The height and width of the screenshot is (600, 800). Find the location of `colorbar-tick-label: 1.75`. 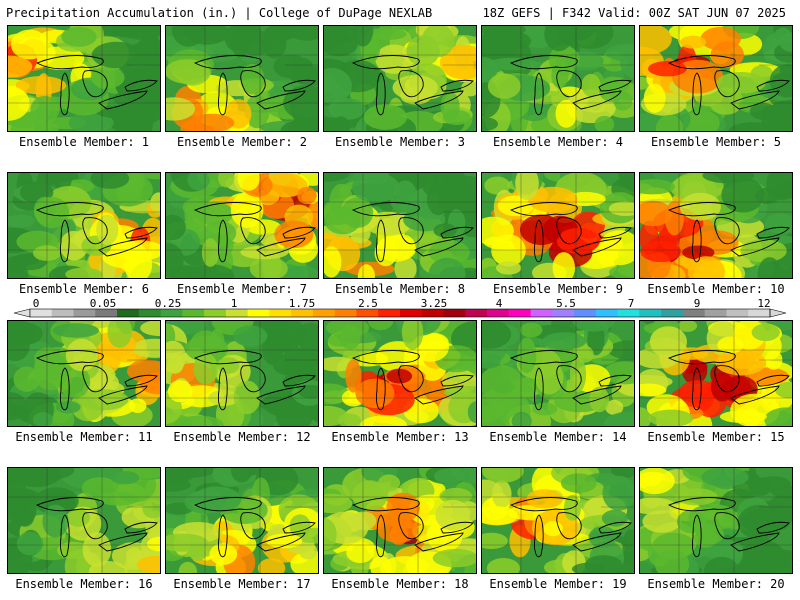

colorbar-tick-label: 1.75 is located at coordinates (302, 303).